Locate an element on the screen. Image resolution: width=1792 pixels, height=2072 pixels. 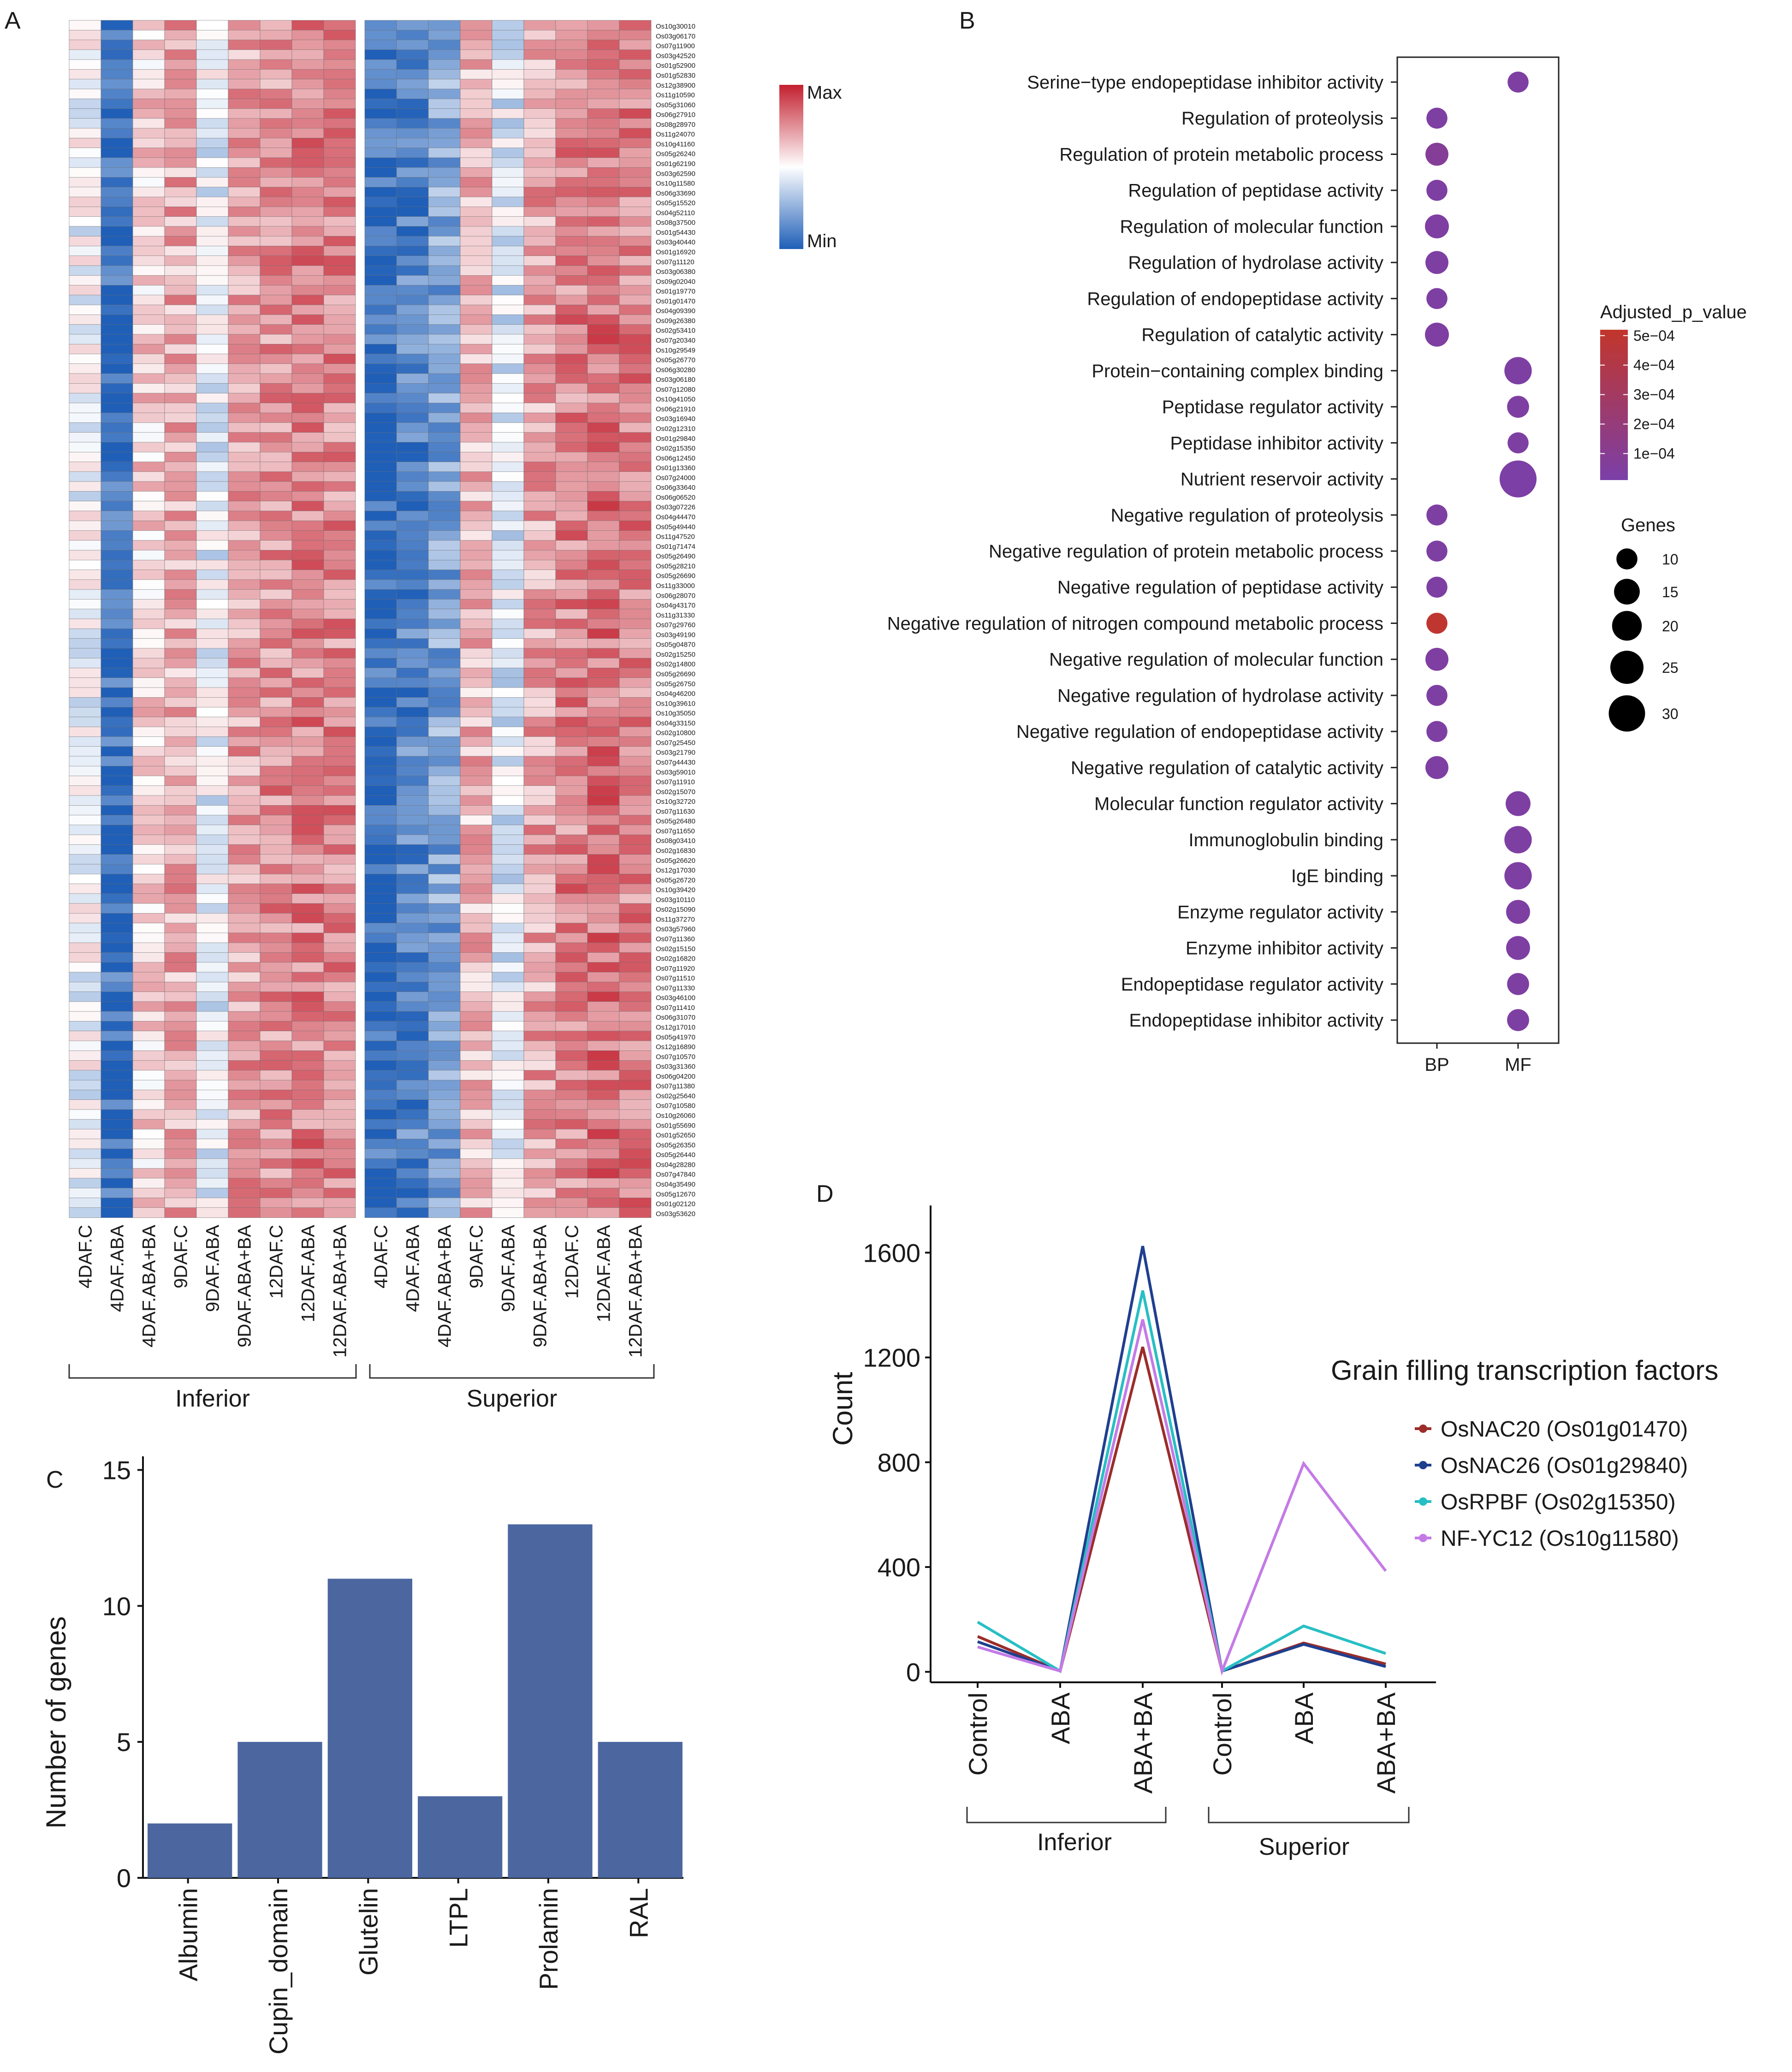
gene-label: Os10g35050 is located at coordinates (675, 714).